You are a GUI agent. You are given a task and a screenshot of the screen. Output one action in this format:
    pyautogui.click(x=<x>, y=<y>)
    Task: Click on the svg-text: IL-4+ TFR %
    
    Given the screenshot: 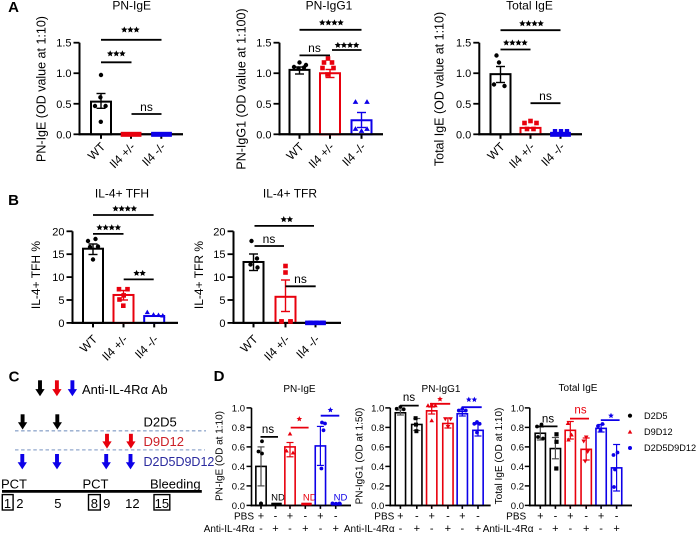 What is the action you would take?
    pyautogui.click(x=199, y=275)
    